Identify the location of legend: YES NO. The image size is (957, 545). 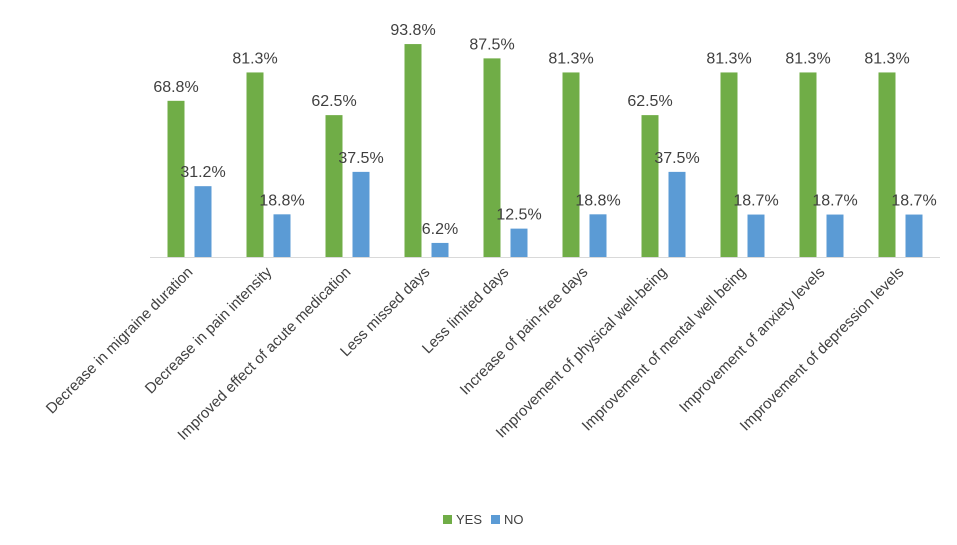
(483, 519).